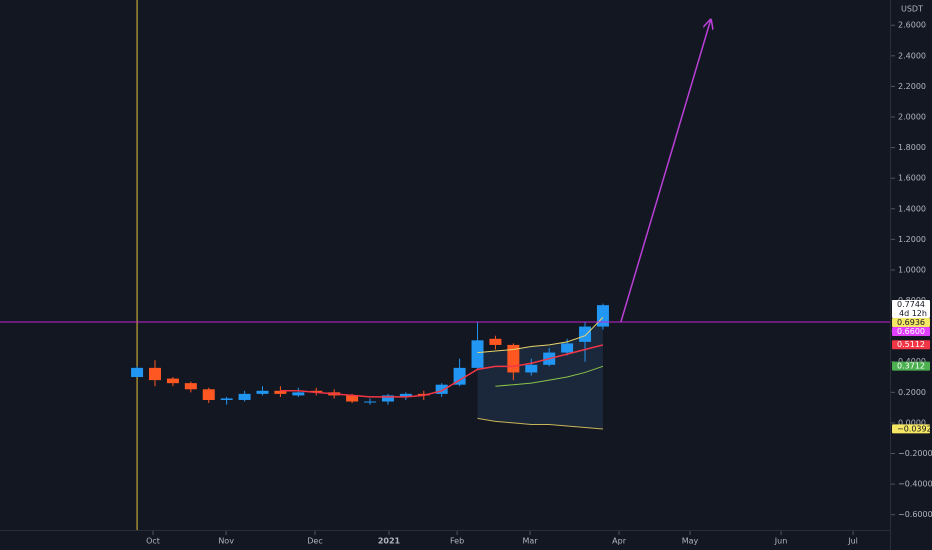  Describe the element at coordinates (690, 541) in the screenshot. I see `x-tick-label: May` at that location.